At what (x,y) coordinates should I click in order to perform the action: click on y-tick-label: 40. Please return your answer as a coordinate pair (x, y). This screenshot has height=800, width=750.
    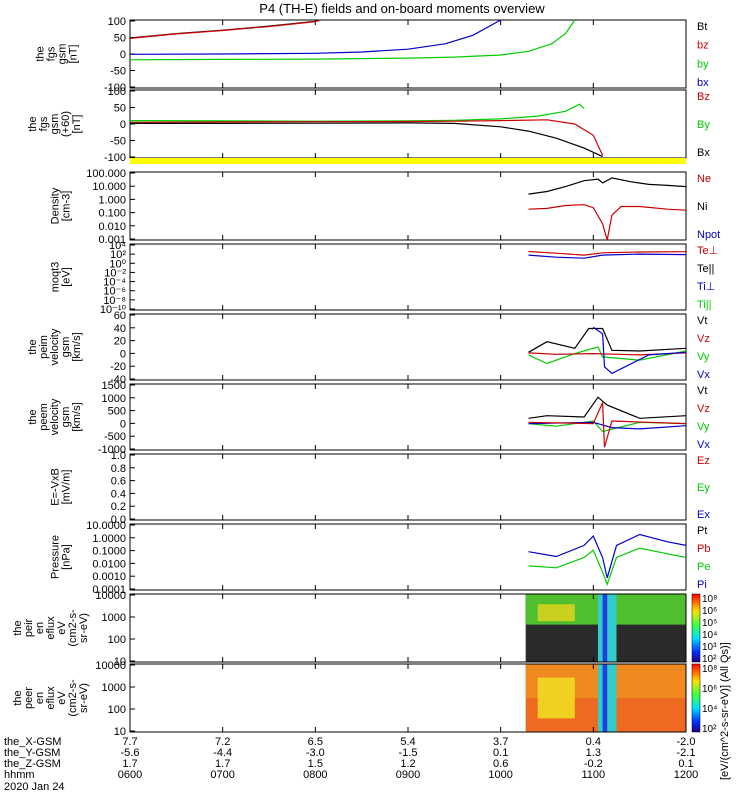
    Looking at the image, I should click on (120, 329).